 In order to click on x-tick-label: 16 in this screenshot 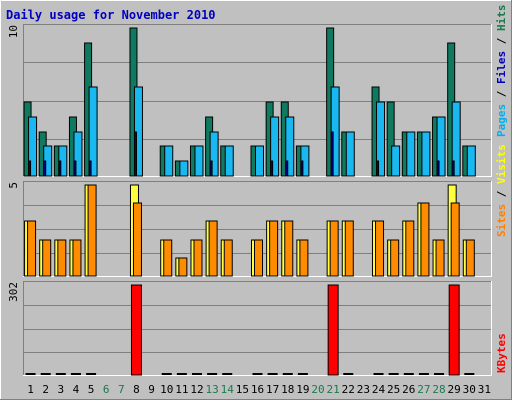, I will do `click(257, 389)`.